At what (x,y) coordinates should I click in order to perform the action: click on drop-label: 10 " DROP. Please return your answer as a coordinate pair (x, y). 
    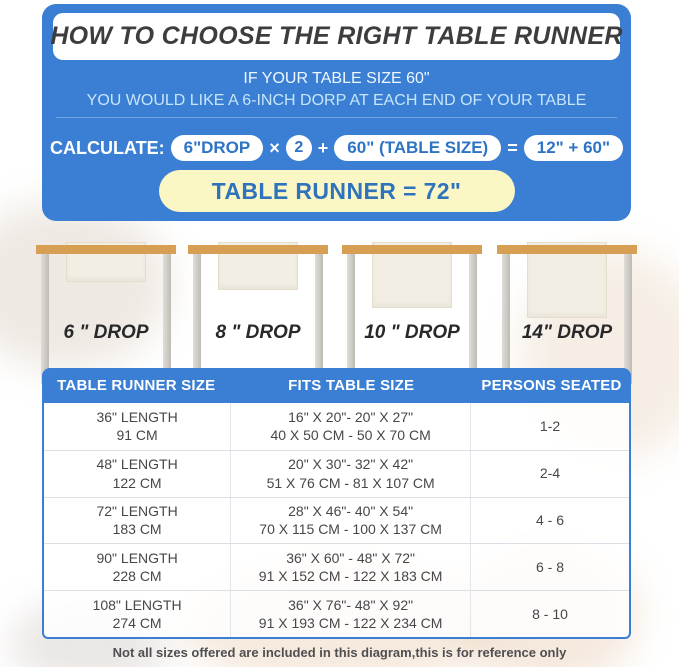
    Looking at the image, I should click on (412, 332).